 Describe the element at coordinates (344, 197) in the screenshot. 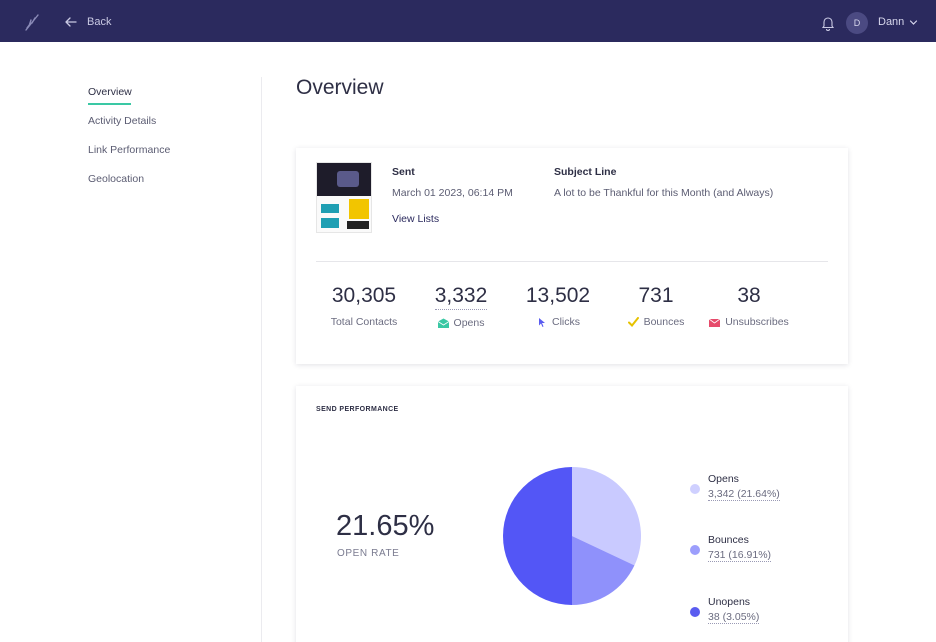

I see `email-preview-thumbnail` at that location.